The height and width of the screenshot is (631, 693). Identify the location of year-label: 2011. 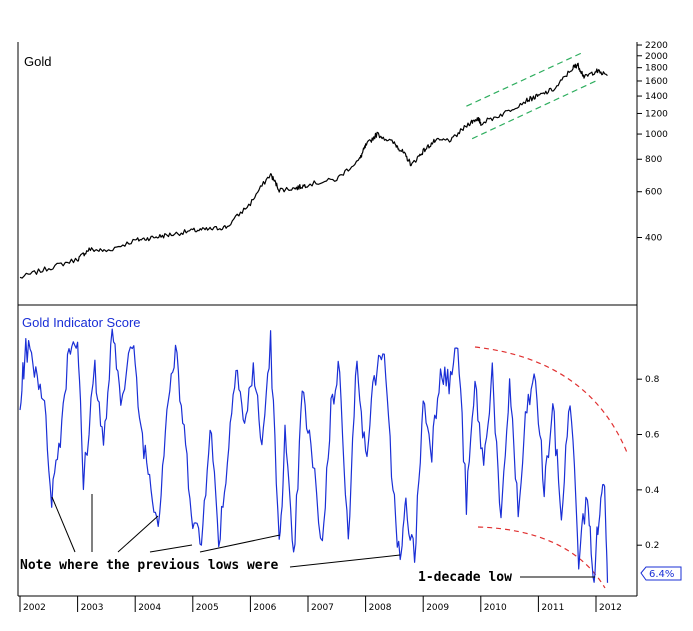
(552, 608).